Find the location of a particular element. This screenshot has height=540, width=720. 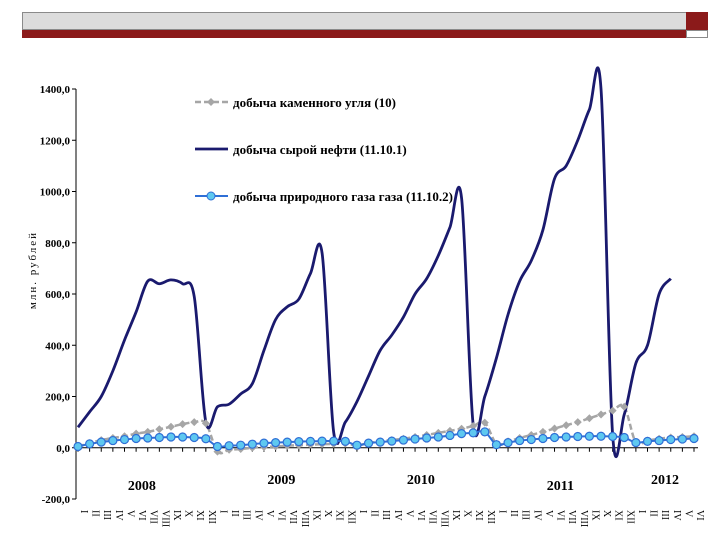

legend-label: добыча природного газа газа (11.10.2) is located at coordinates (343, 196).